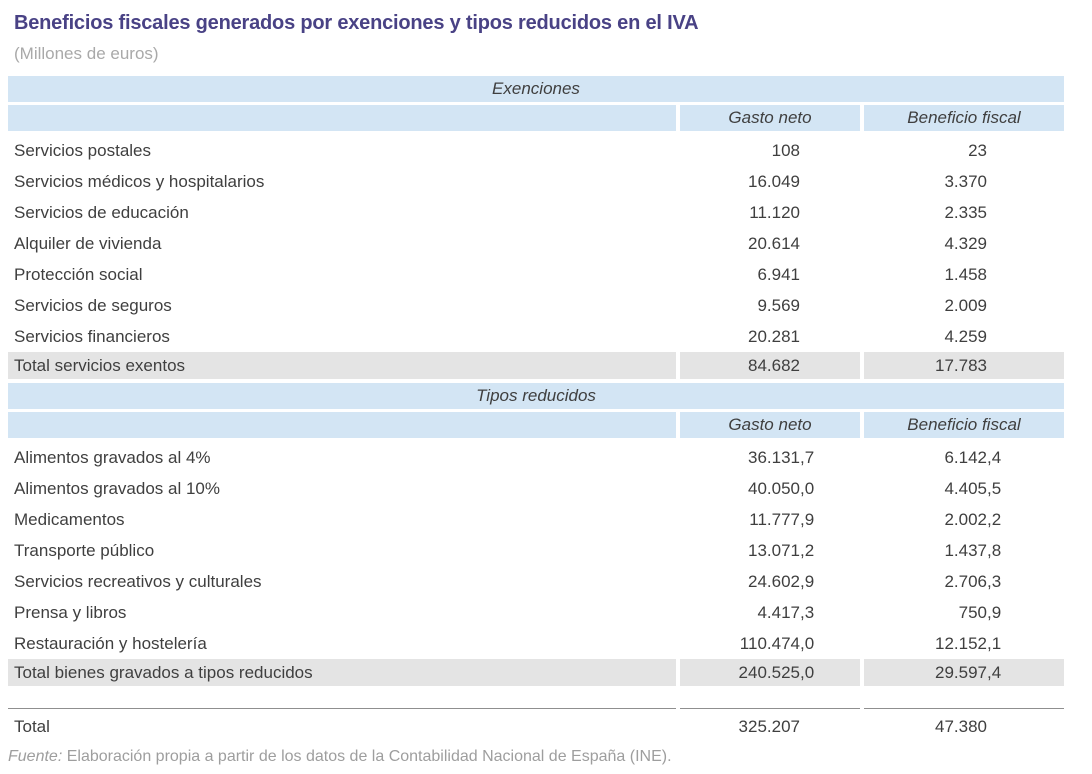  I want to click on grand-total-divider, so click(536, 708).